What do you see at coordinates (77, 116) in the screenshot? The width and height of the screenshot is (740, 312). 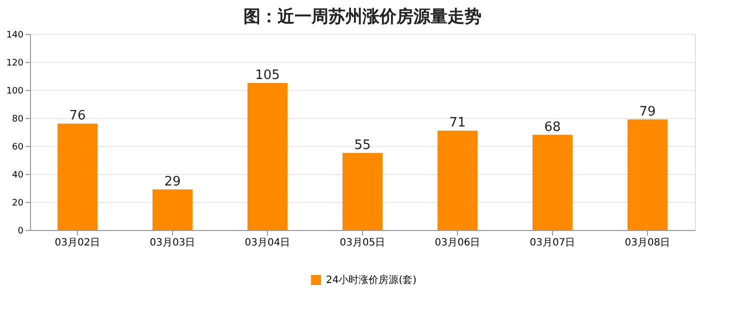 I see `data-label: 76` at bounding box center [77, 116].